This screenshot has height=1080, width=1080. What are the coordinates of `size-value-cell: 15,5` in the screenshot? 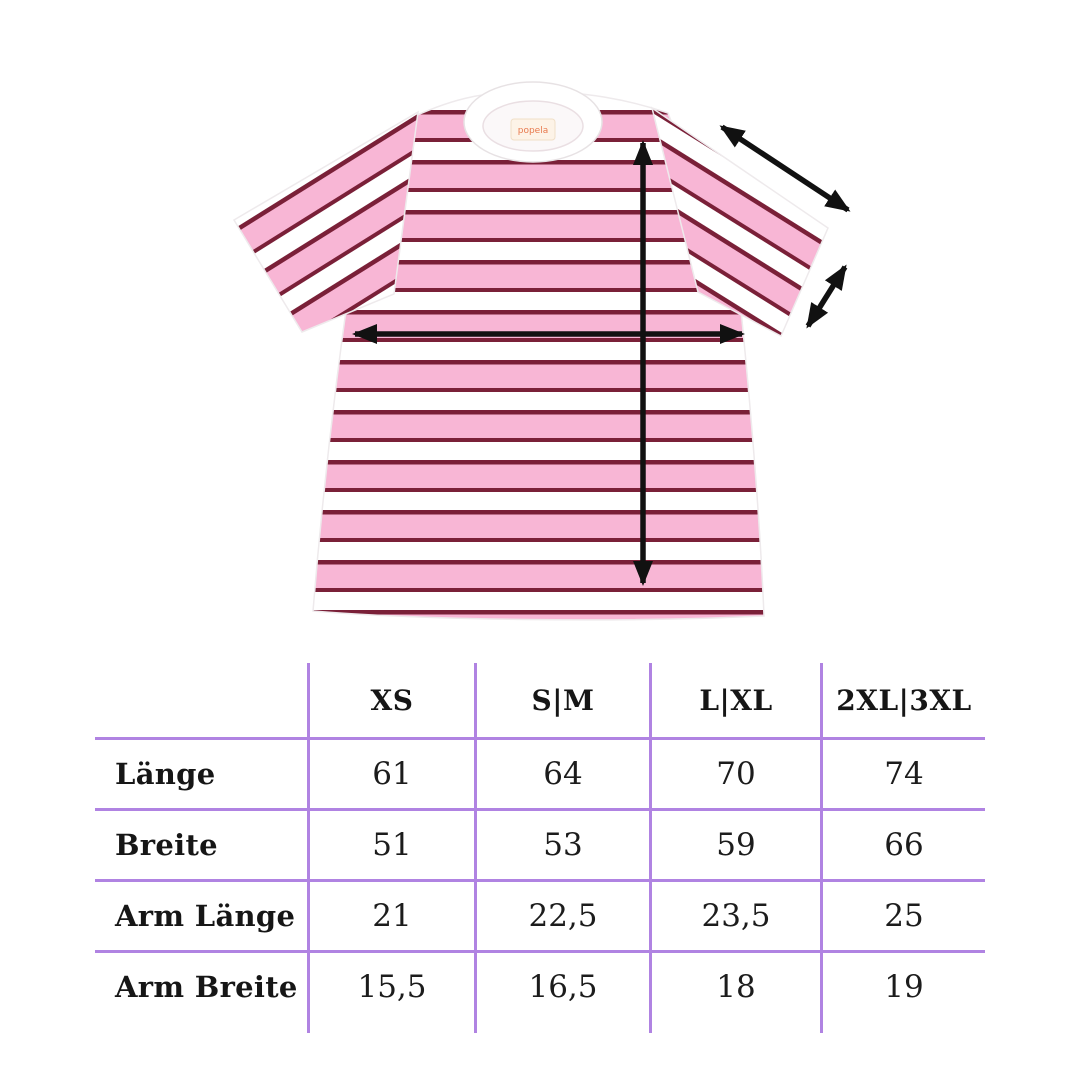 It's located at (393, 987).